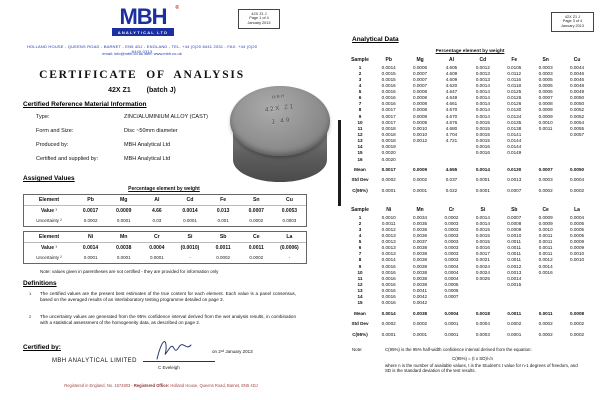  Describe the element at coordinates (451, 116) in the screenshot. I see `table-cell: 4.670` at that location.